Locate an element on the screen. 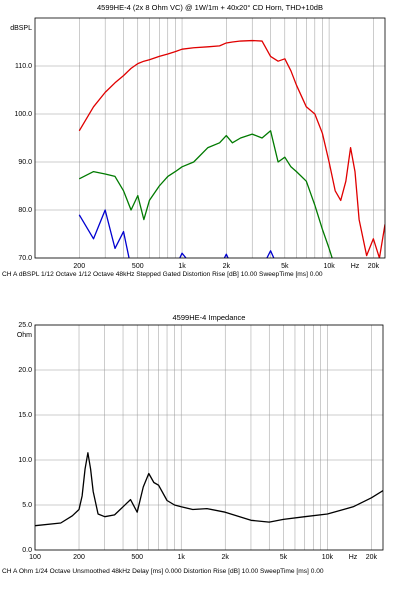 Image resolution: width=400 pixels, height=605 pixels. y-axis-label: Ohm is located at coordinates (24, 335).